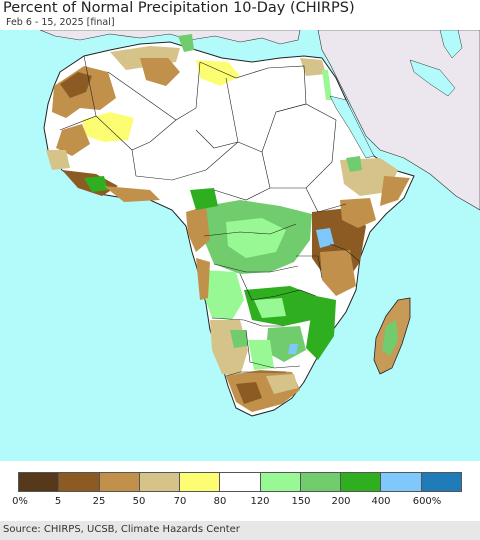 This screenshot has width=480, height=540. What do you see at coordinates (381, 501) in the screenshot?
I see `legend-label: 400` at bounding box center [381, 501].